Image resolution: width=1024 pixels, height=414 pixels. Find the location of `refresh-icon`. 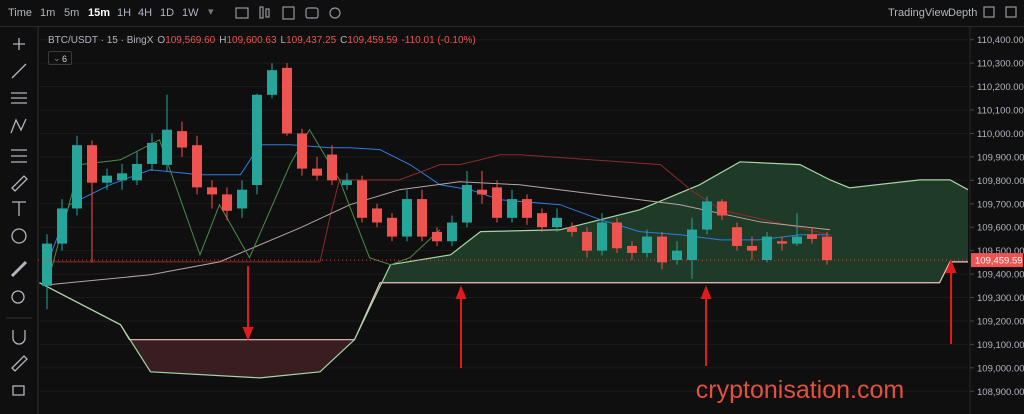

refresh-icon is located at coordinates (335, 13).